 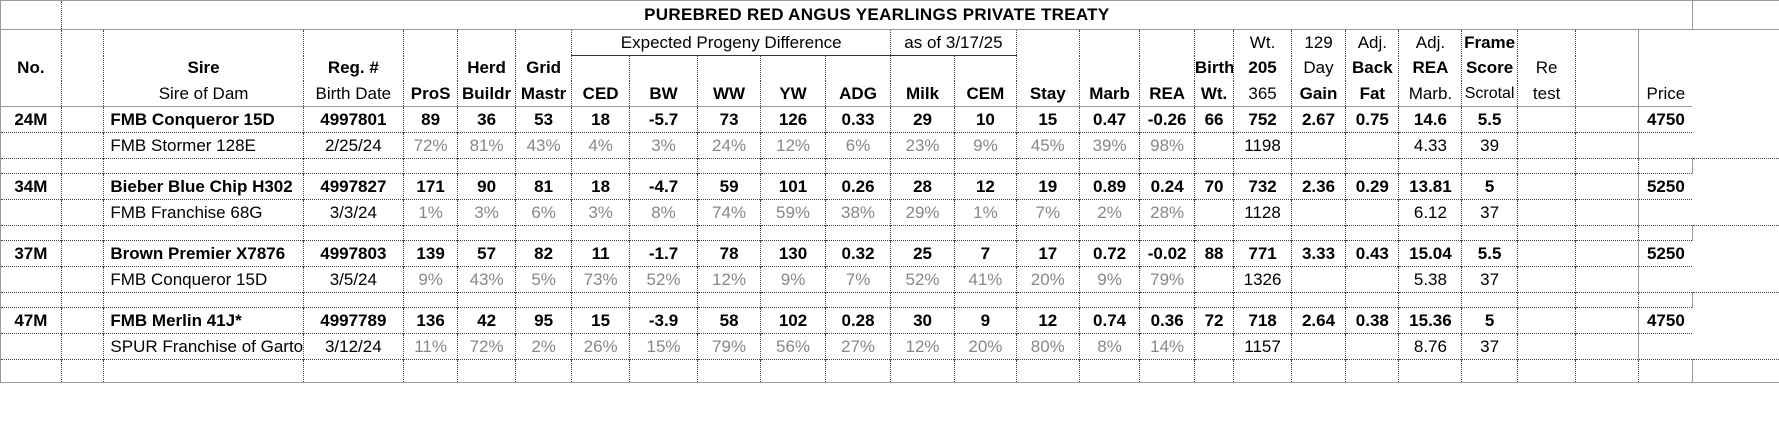 What do you see at coordinates (793, 320) in the screenshot?
I see `yw: 102` at bounding box center [793, 320].